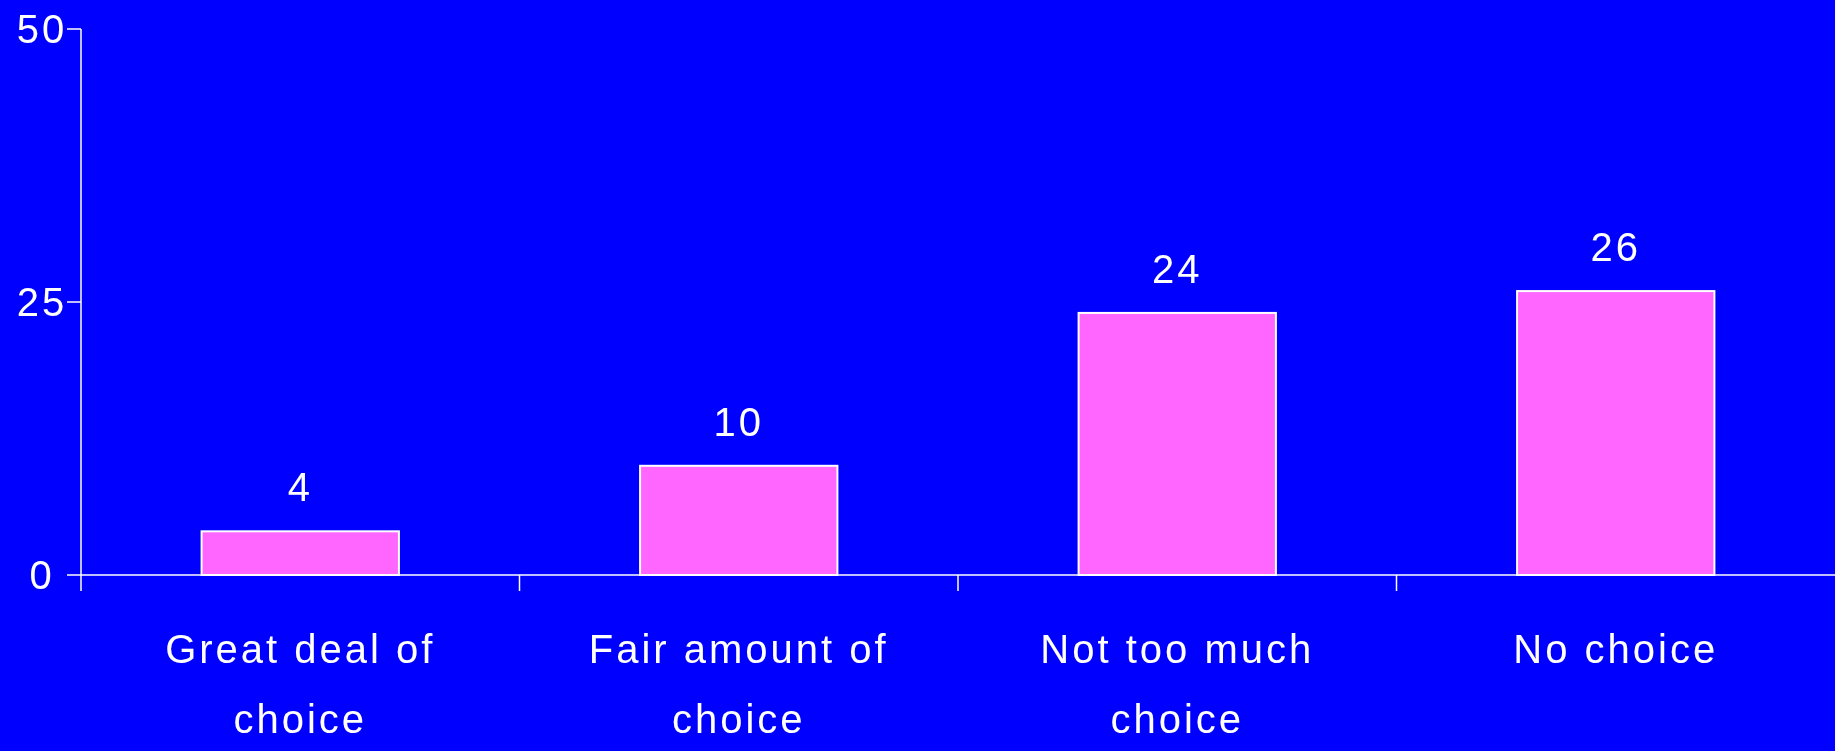 The image size is (1835, 751). Describe the element at coordinates (738, 421) in the screenshot. I see `data-label: 10` at that location.